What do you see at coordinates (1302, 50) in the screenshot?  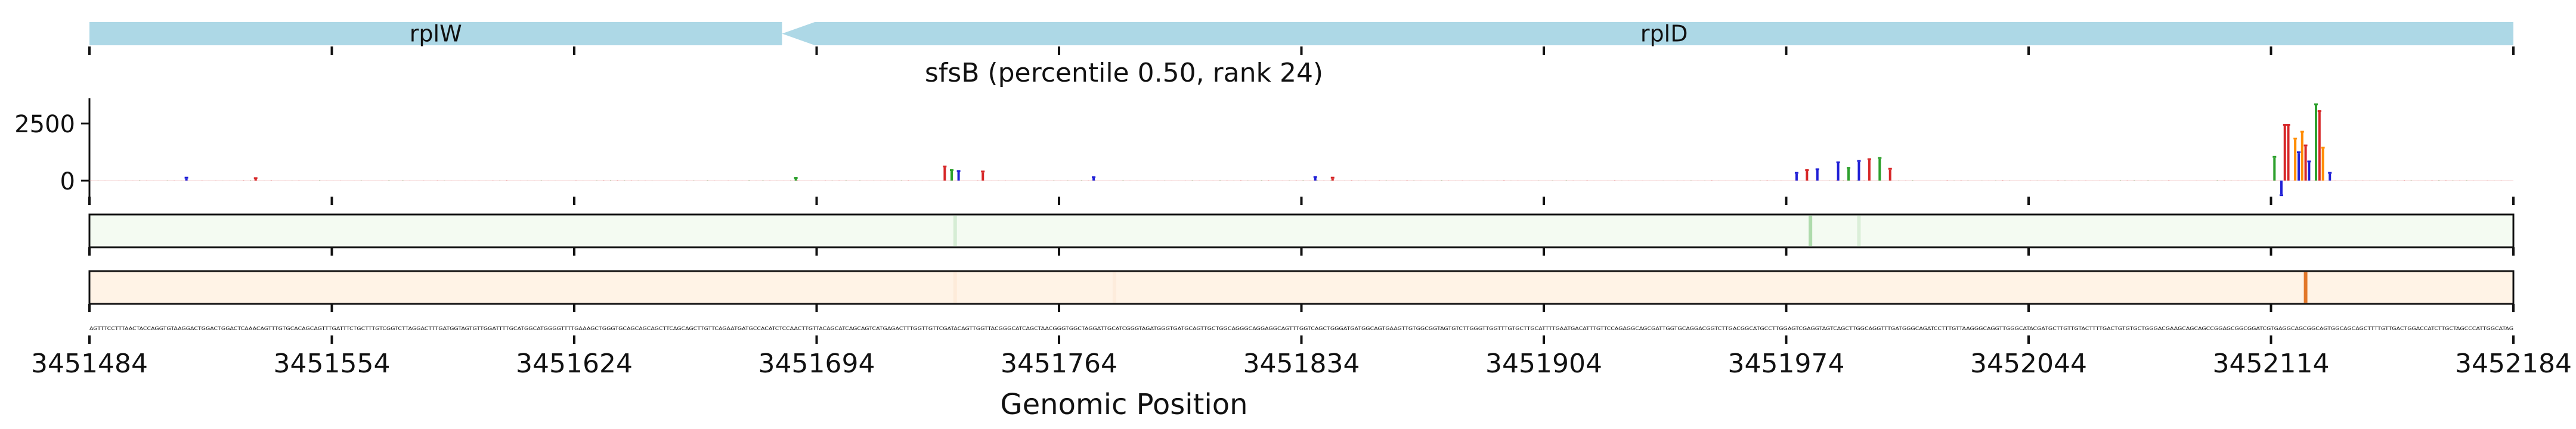 I see `gene-track-ticks` at bounding box center [1302, 50].